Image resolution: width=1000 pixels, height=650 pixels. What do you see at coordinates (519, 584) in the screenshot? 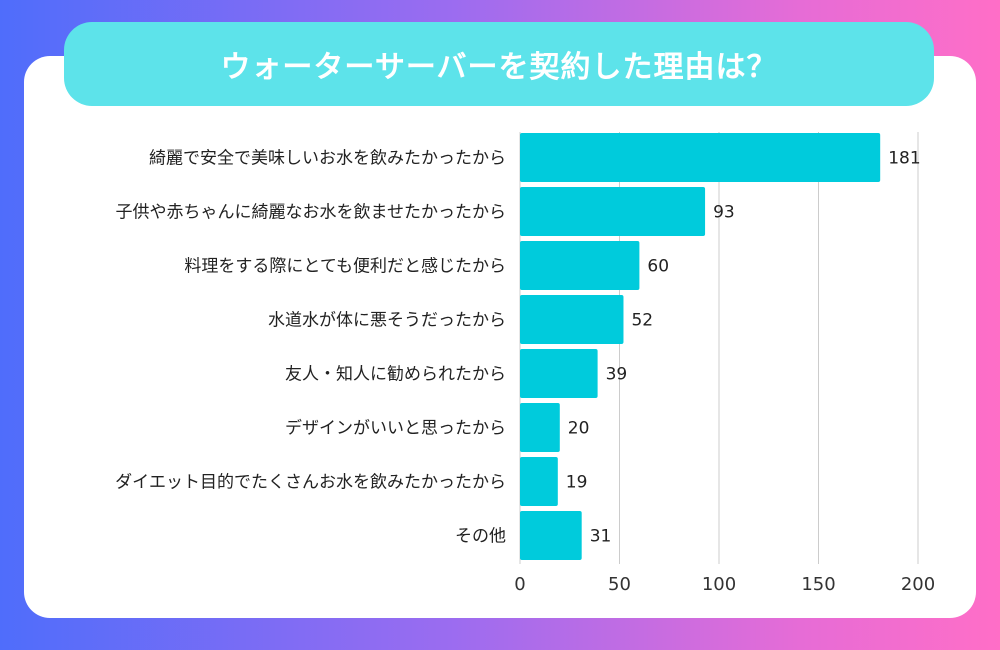
I see `x-tick-label: 0` at bounding box center [519, 584].